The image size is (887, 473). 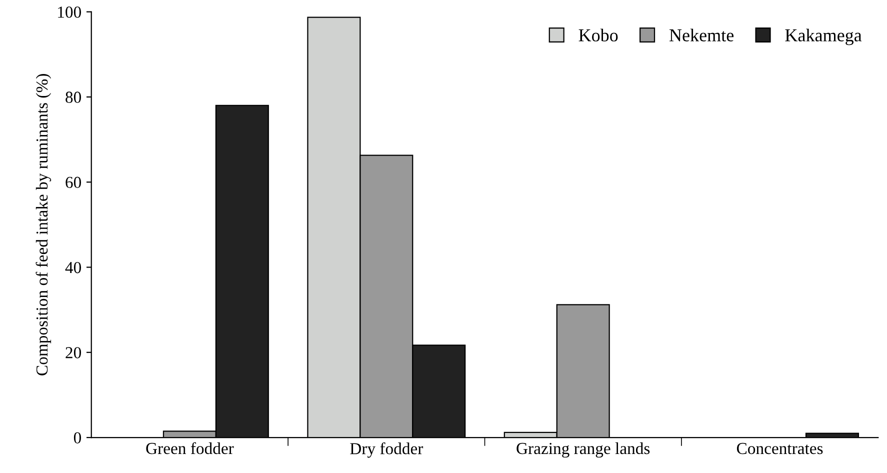 I want to click on y-tick-label: 100, so click(x=70, y=12).